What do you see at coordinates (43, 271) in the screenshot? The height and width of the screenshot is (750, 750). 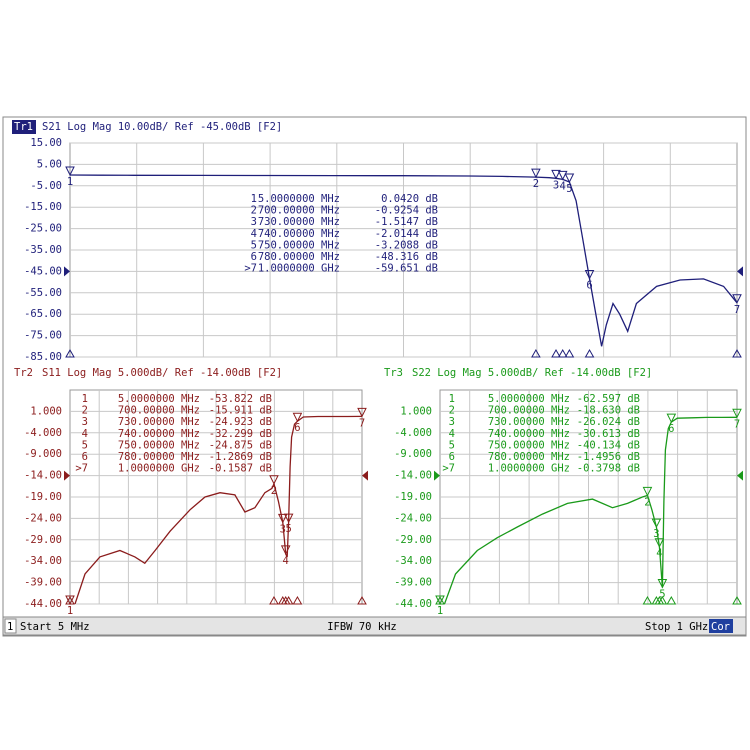 I see `y-tick-label: -45.00` at bounding box center [43, 271].